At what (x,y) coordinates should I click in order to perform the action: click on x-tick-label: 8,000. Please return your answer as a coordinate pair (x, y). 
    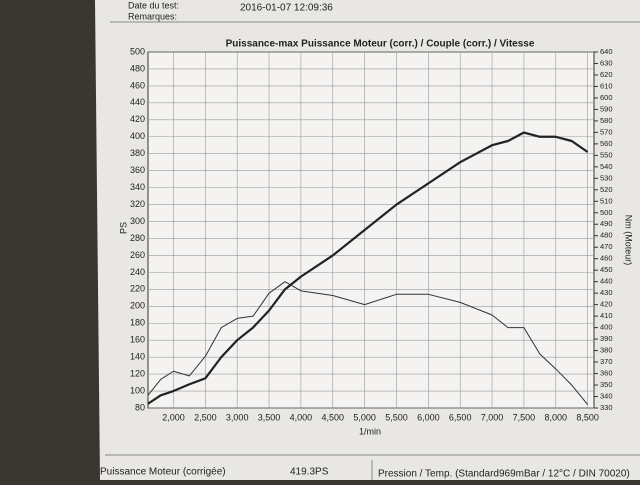
    Looking at the image, I should click on (556, 417).